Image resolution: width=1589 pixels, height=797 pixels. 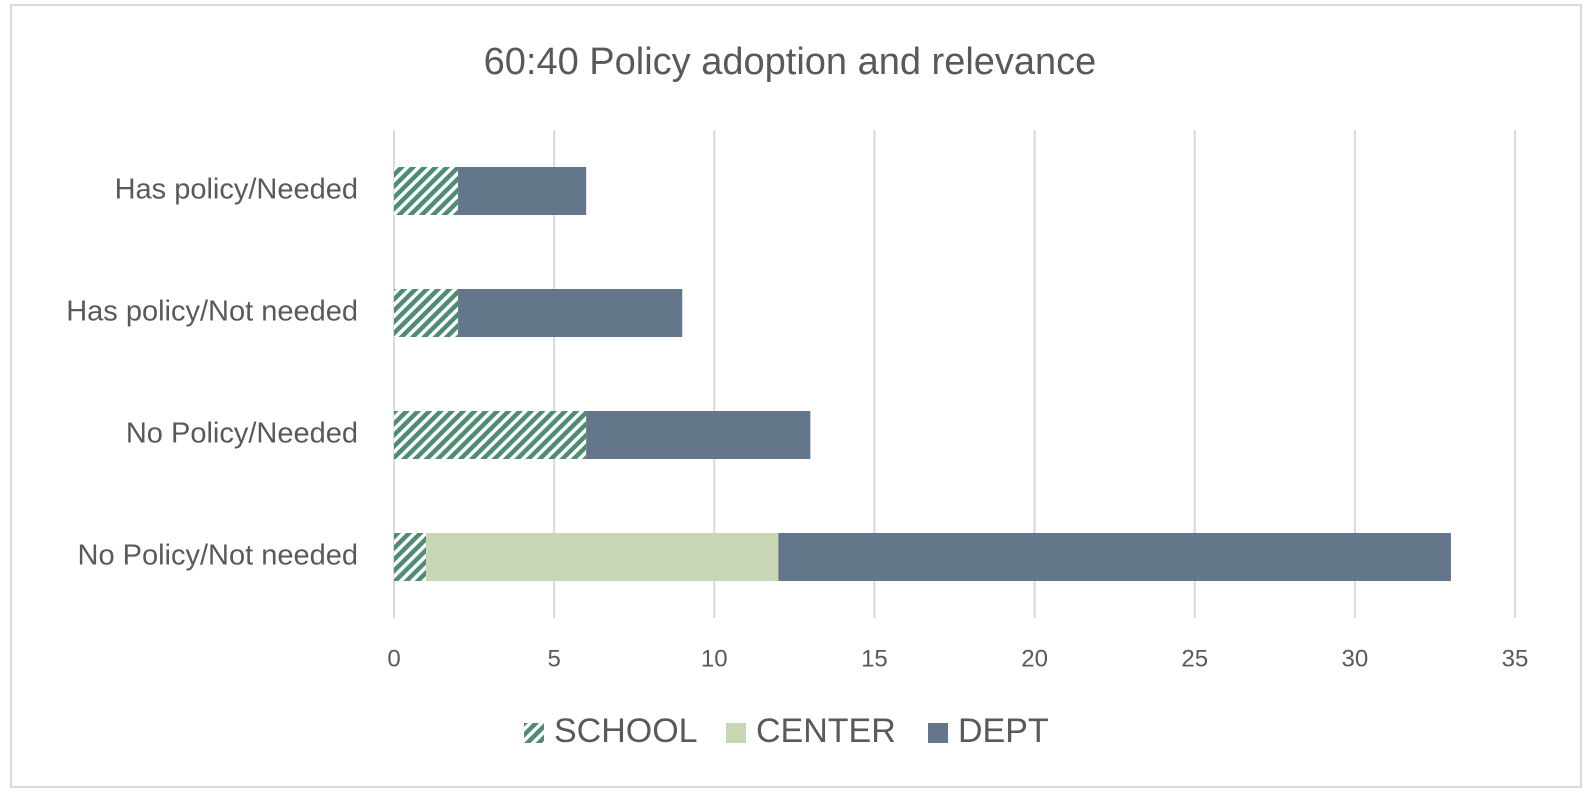 I want to click on x-tick-label: 15, so click(x=874, y=658).